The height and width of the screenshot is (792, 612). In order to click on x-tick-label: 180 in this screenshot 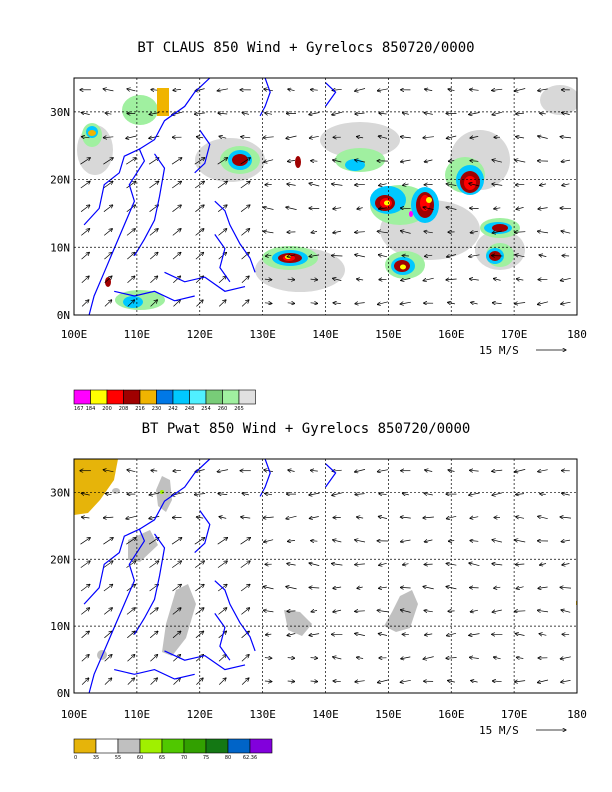, I will do `click(577, 714)`.